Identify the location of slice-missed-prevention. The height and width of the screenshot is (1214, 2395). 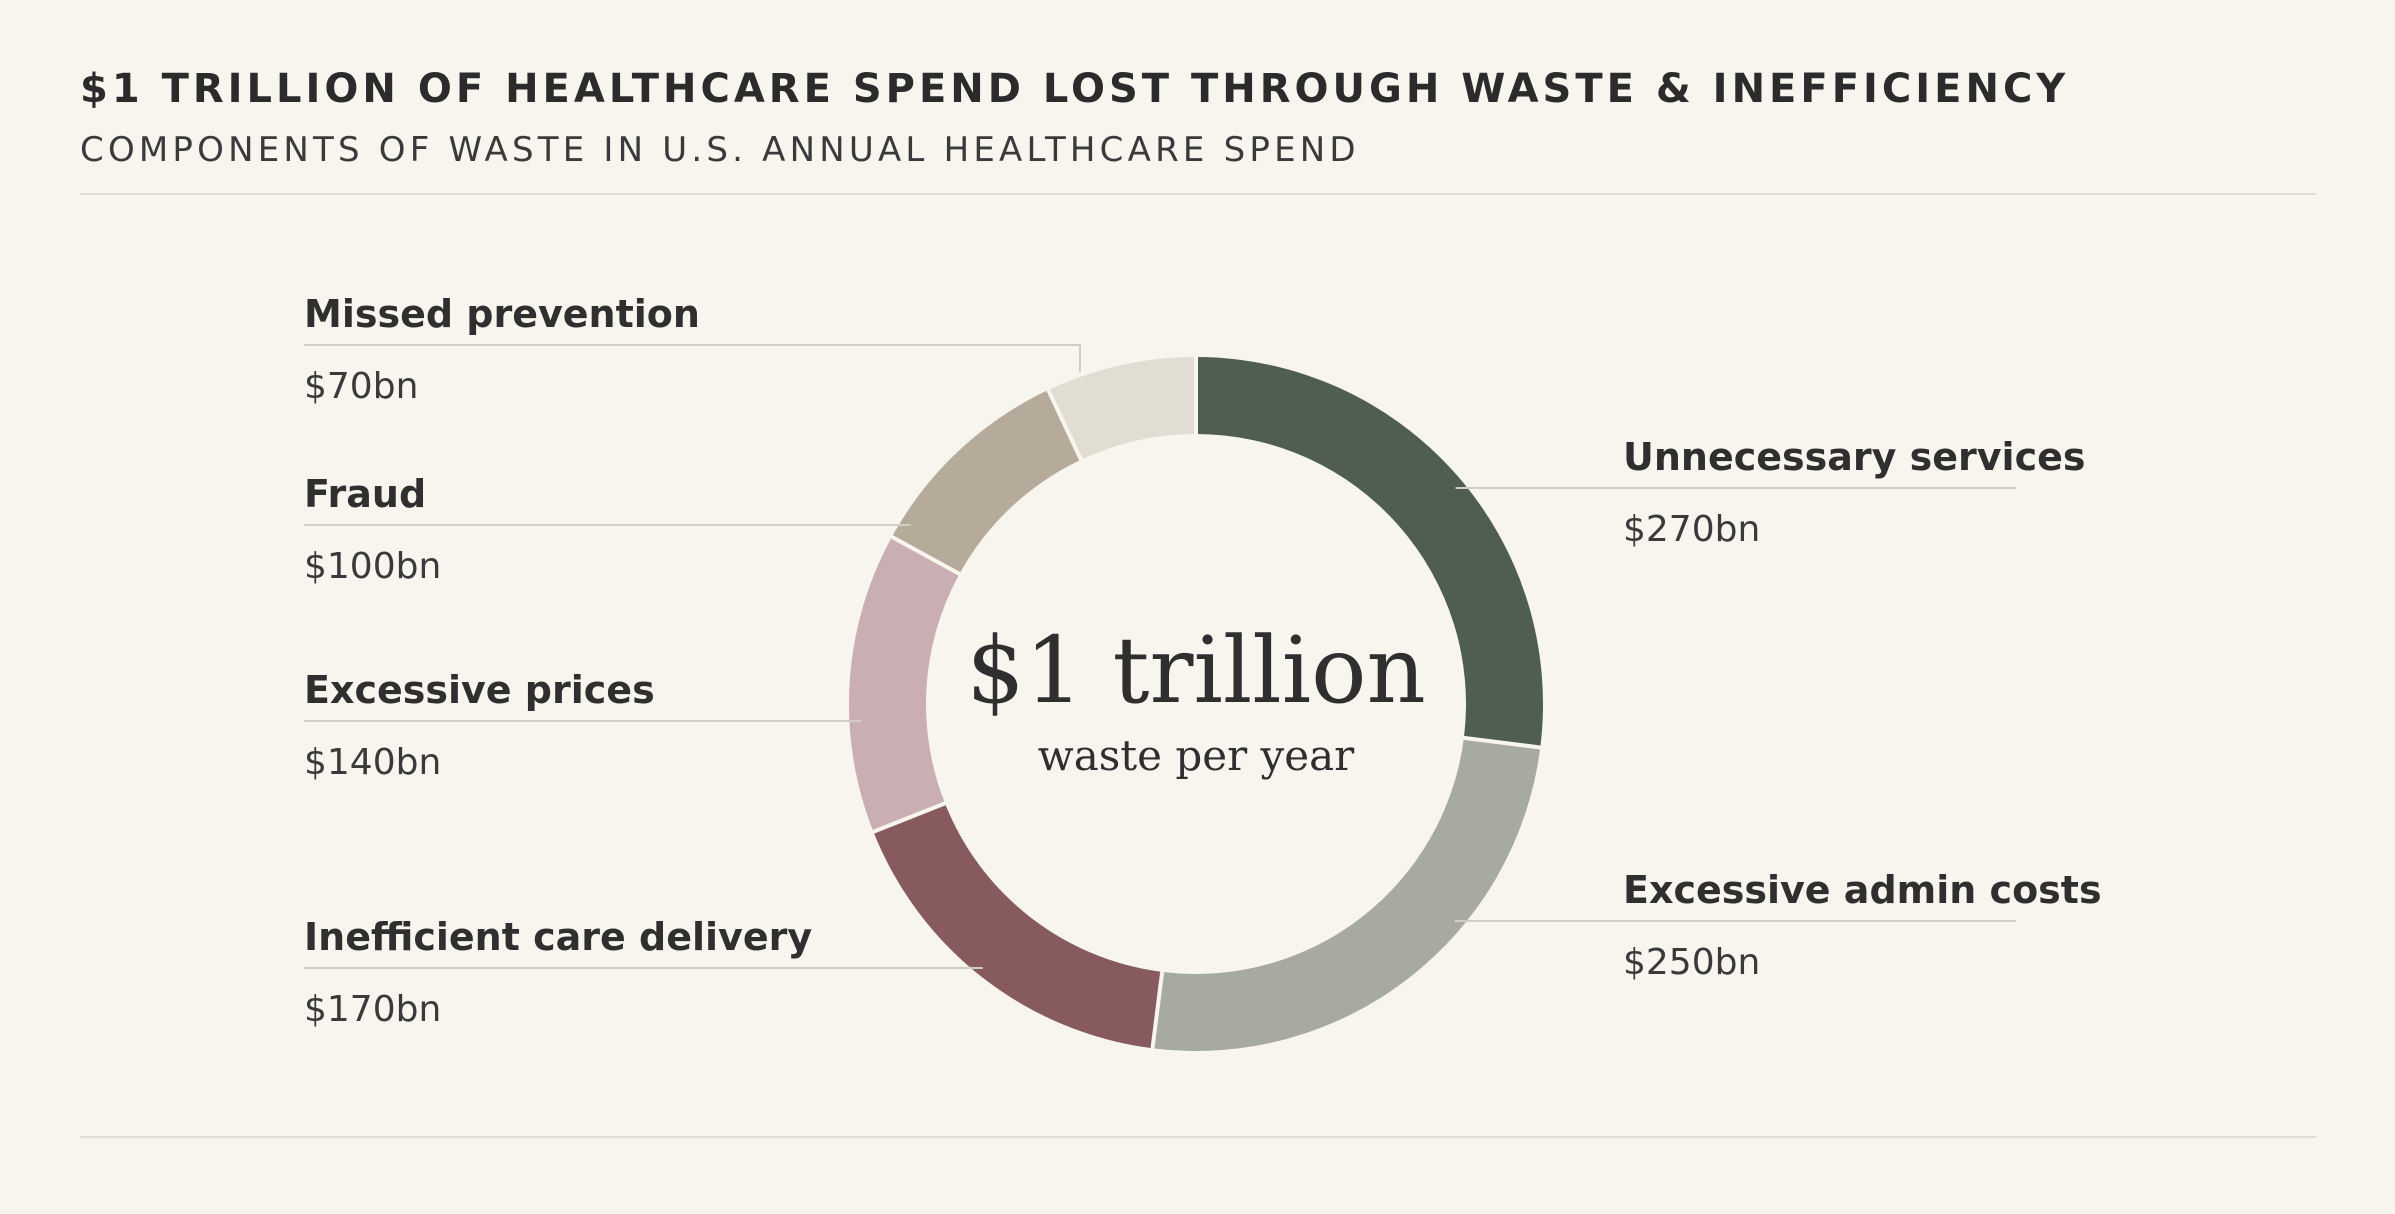
(1122, 408).